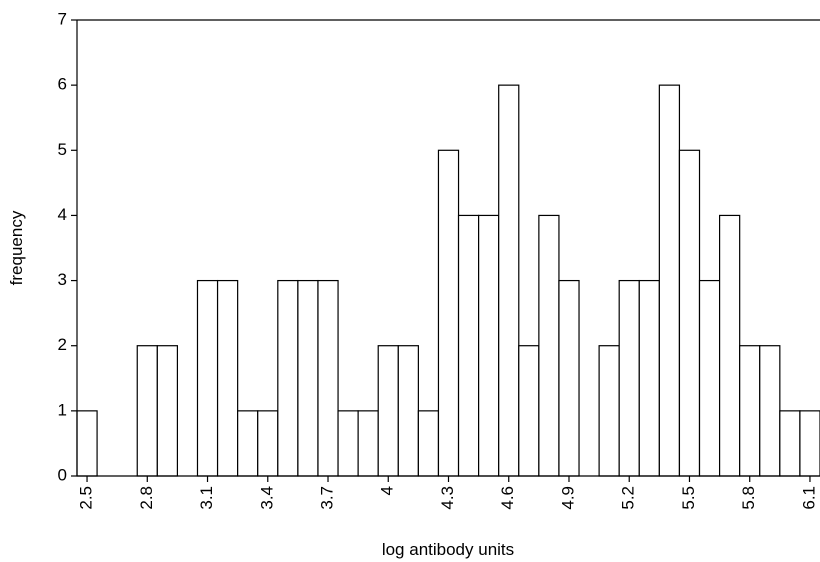 The width and height of the screenshot is (820, 562). What do you see at coordinates (16, 247) in the screenshot?
I see `y-axis-label: frequency` at bounding box center [16, 247].